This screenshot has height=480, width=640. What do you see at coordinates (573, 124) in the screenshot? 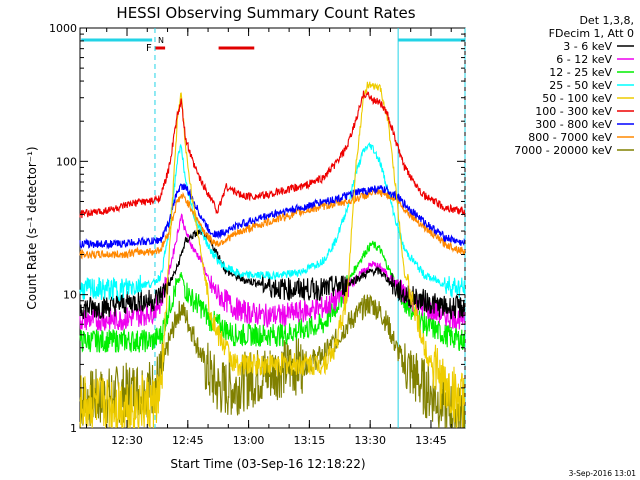
I see `legend-entry-label: 300 - 800 keV` at bounding box center [573, 124].